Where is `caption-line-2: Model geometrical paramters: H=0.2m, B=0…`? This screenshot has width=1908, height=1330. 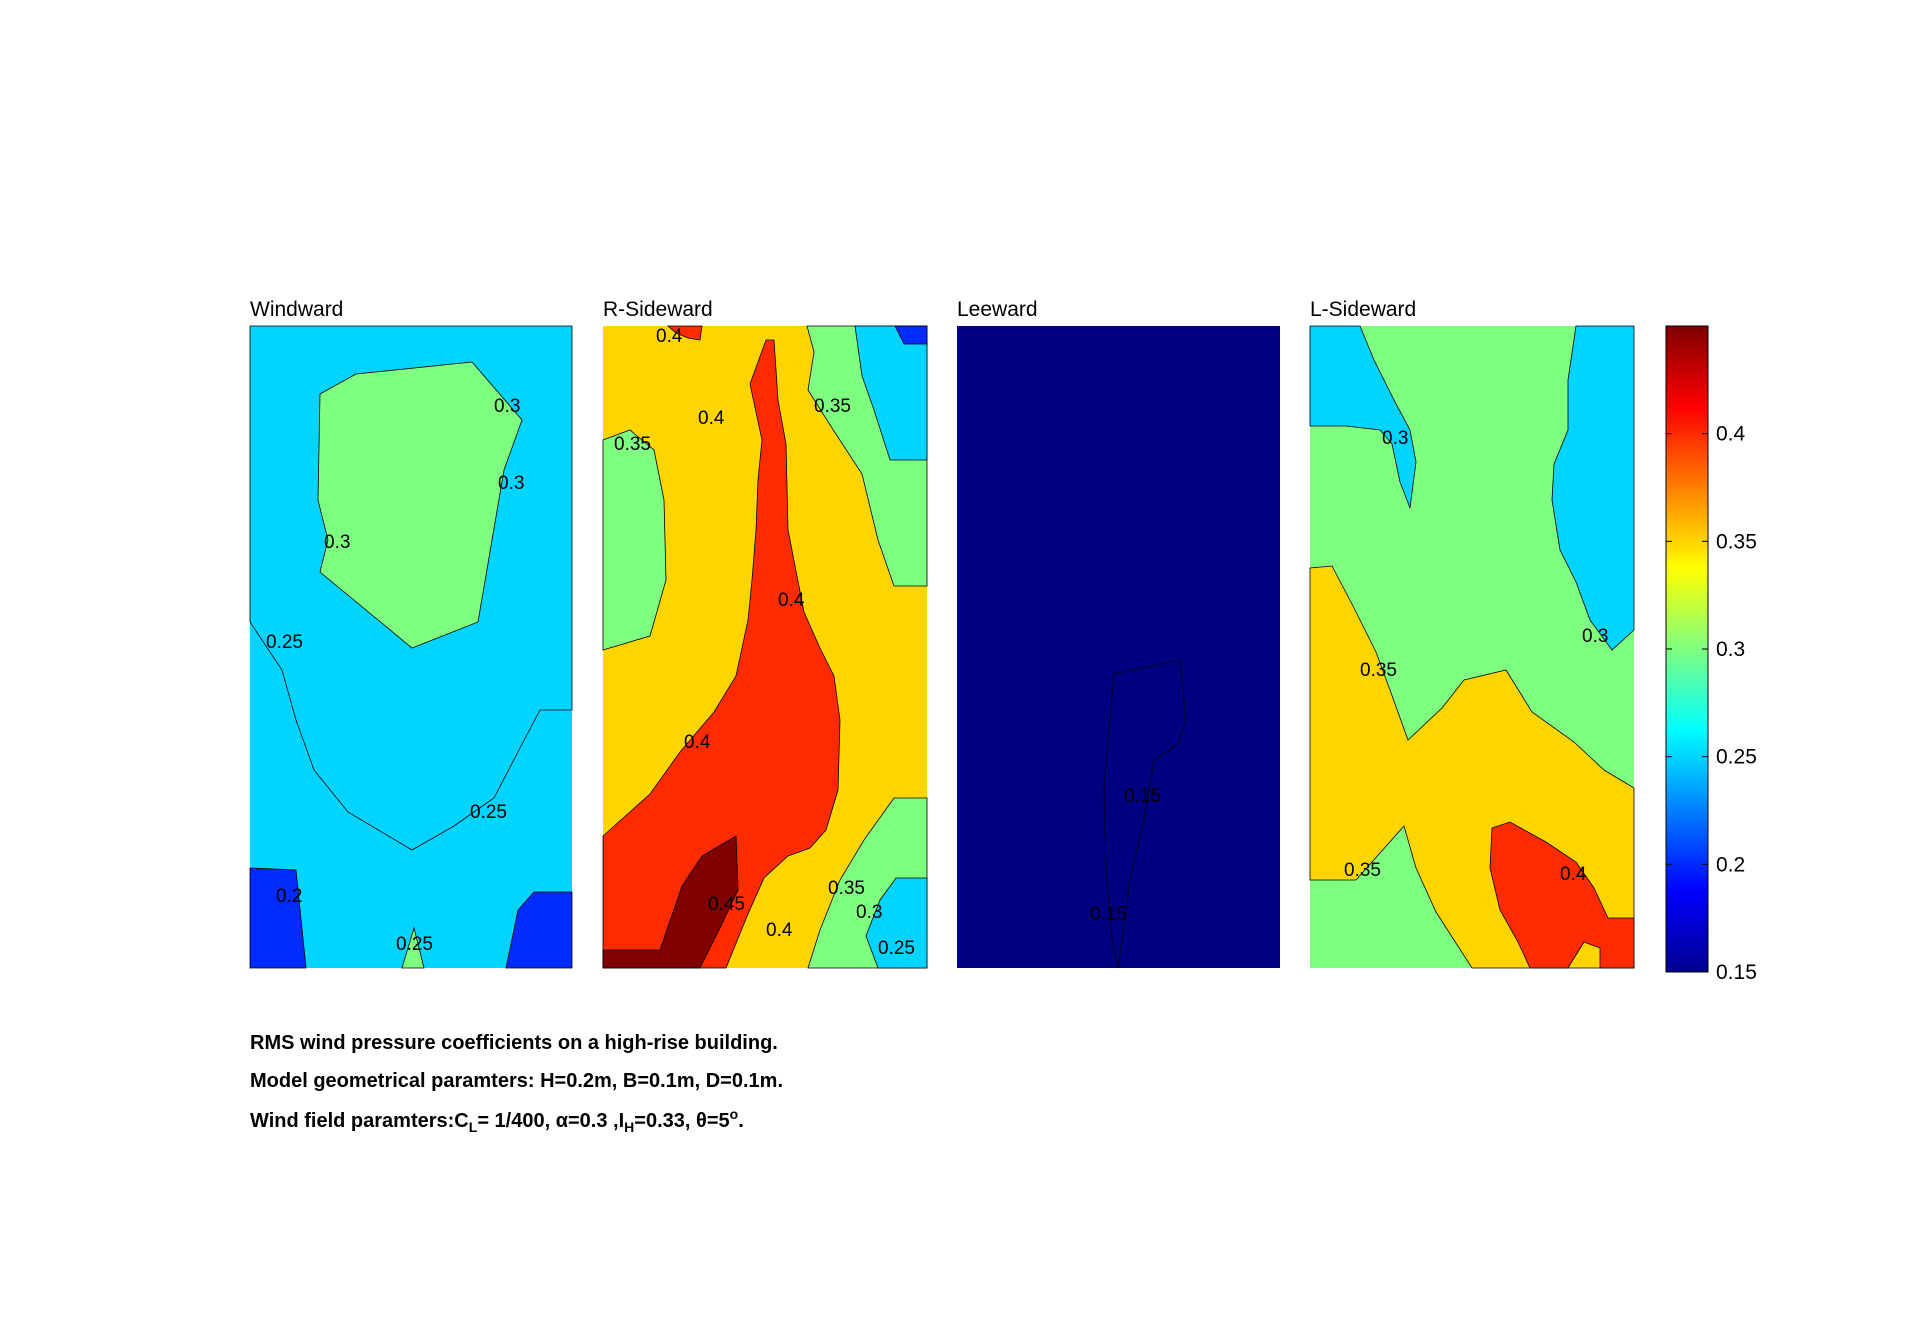 caption-line-2: Model geometrical paramters: H=0.2m, B=0… is located at coordinates (516, 1081).